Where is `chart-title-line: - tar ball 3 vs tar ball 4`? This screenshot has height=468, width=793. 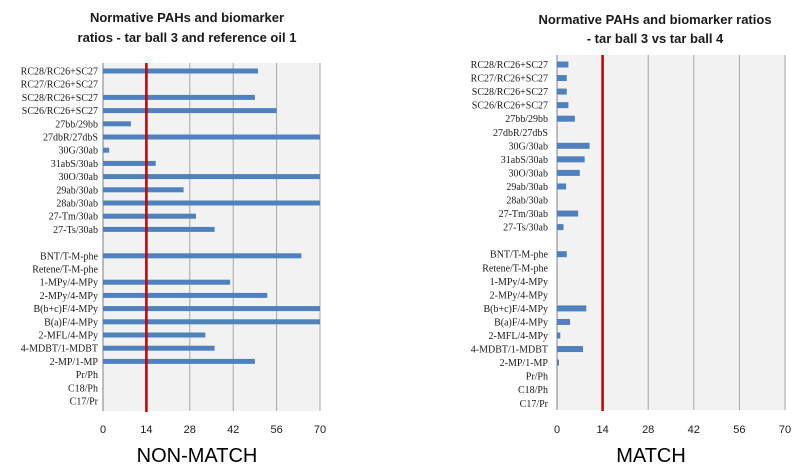
chart-title-line: - tar ball 3 vs tar ball 4 is located at coordinates (655, 38).